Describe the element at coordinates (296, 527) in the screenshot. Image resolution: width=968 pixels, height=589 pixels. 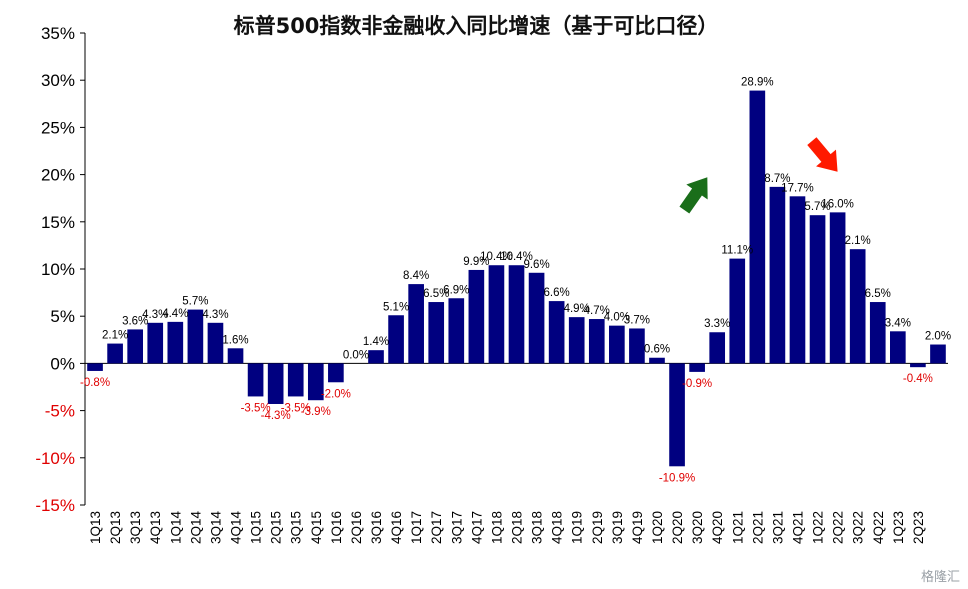
I see `x-tick-label: 3Q15` at that location.